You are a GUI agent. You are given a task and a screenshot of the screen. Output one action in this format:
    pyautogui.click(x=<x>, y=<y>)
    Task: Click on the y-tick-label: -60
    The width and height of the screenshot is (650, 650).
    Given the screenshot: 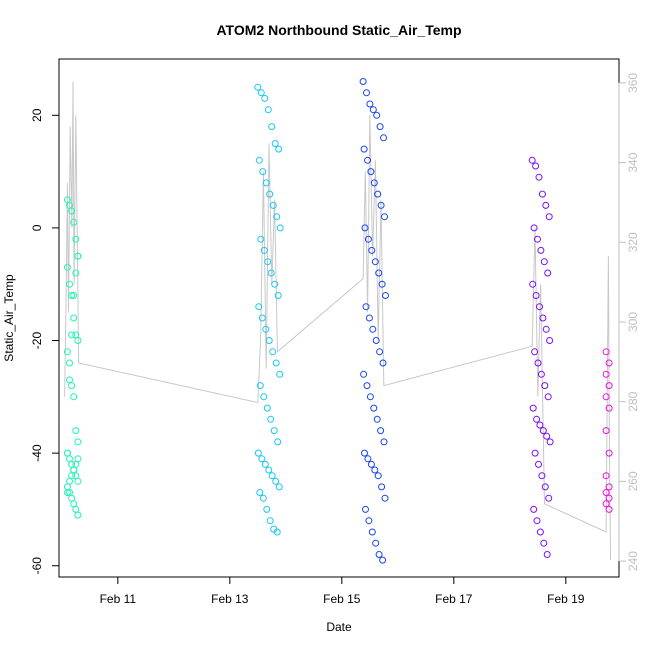 What is the action you would take?
    pyautogui.click(x=37, y=566)
    